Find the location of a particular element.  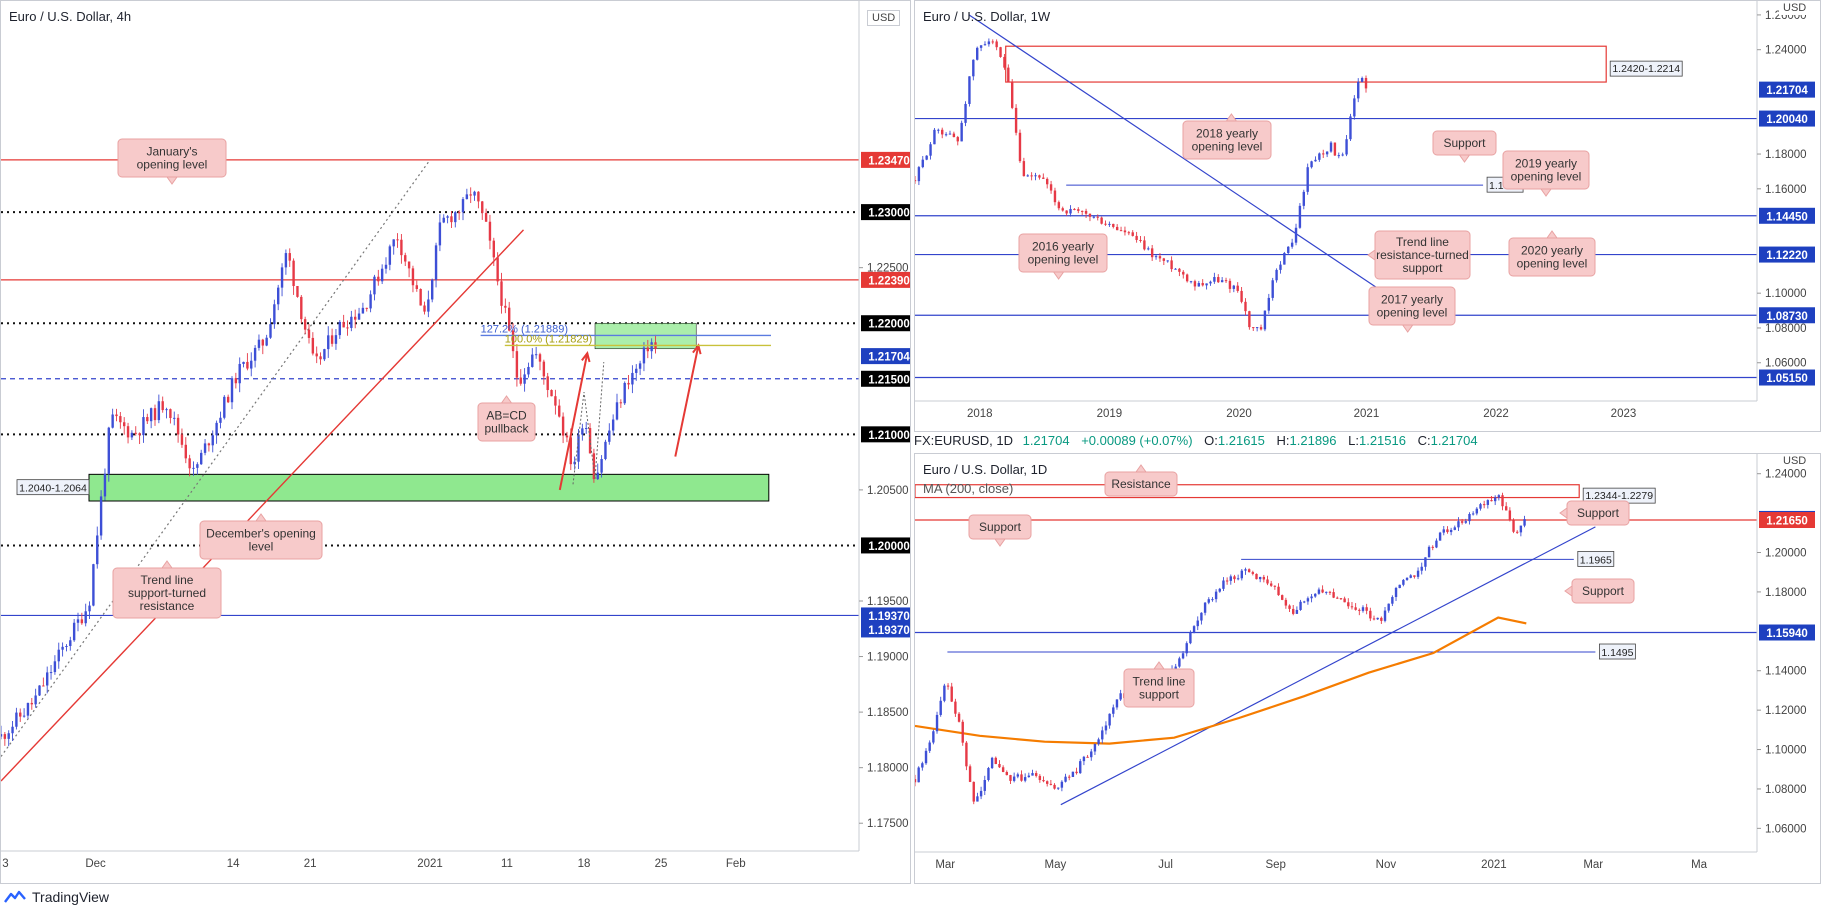

status-low-label: L: is located at coordinates (1353, 440).